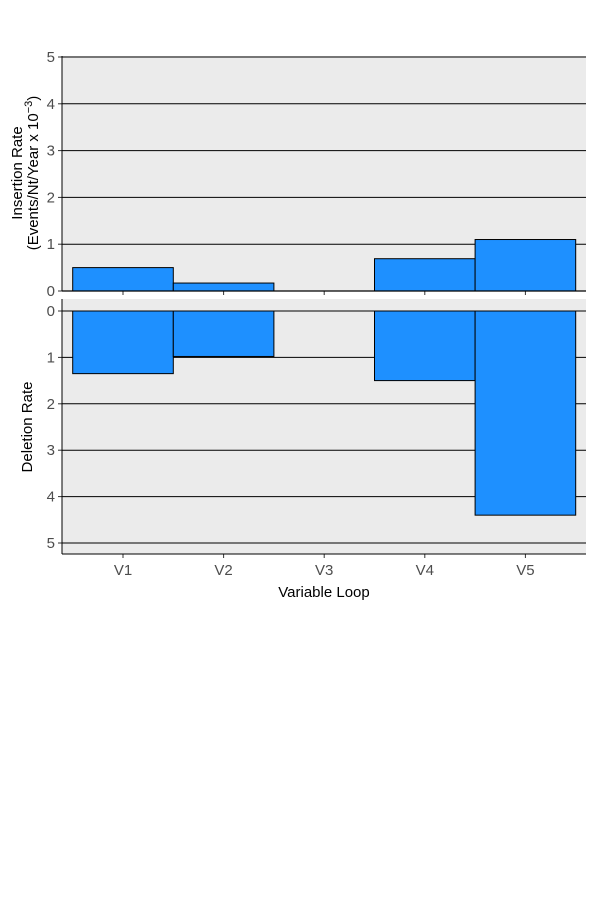 Image resolution: width=600 pixels, height=905 pixels. Describe the element at coordinates (223, 570) in the screenshot. I see `x-tick-label-v2: V2` at that location.